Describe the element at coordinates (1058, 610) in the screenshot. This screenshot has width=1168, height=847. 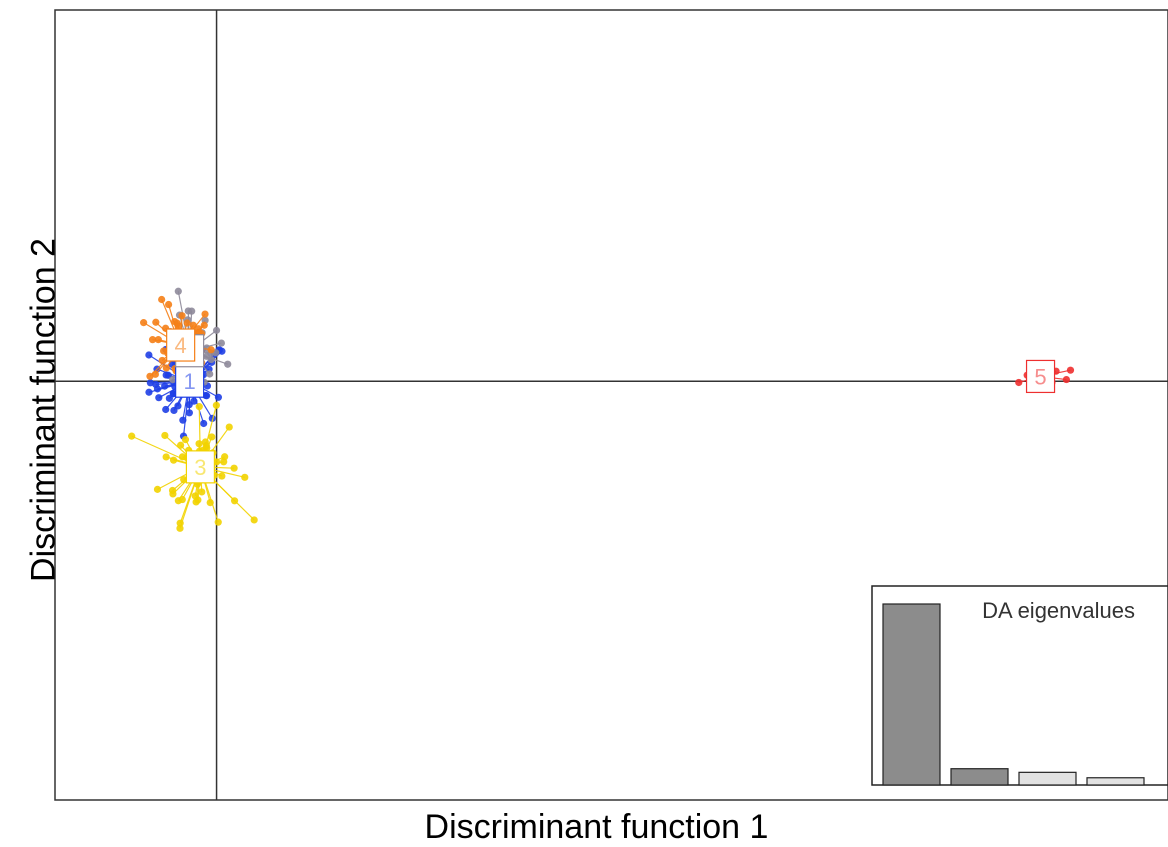
I see `eigenvalue-inset-title: DA eigenvalues` at that location.